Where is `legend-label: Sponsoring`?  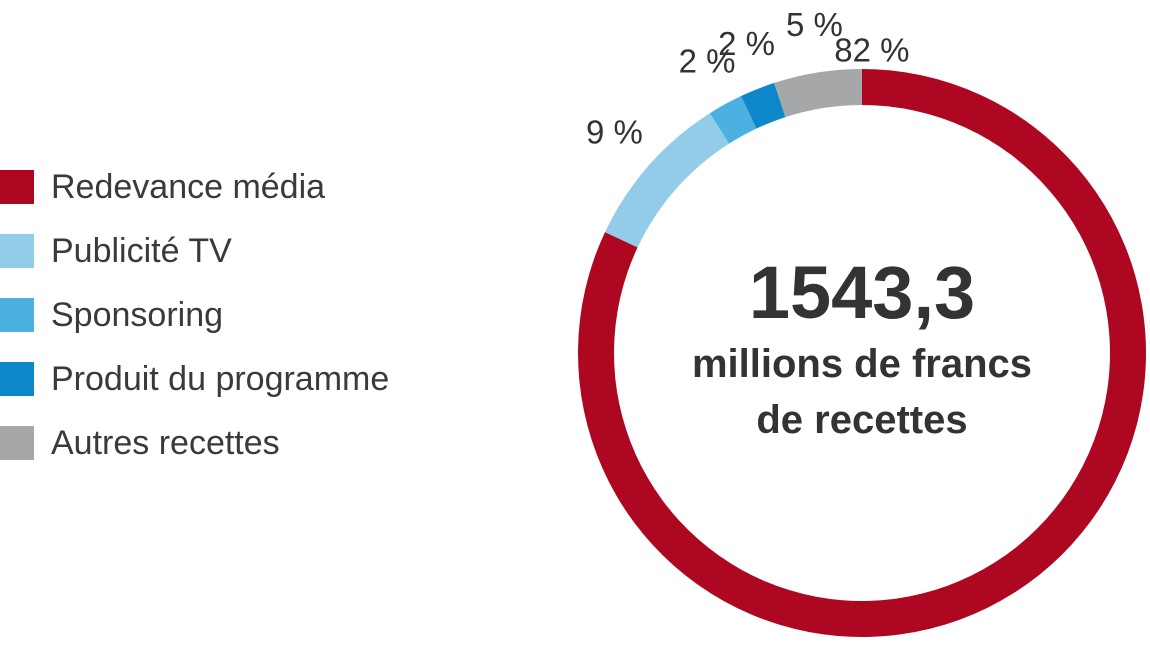 legend-label: Sponsoring is located at coordinates (137, 314).